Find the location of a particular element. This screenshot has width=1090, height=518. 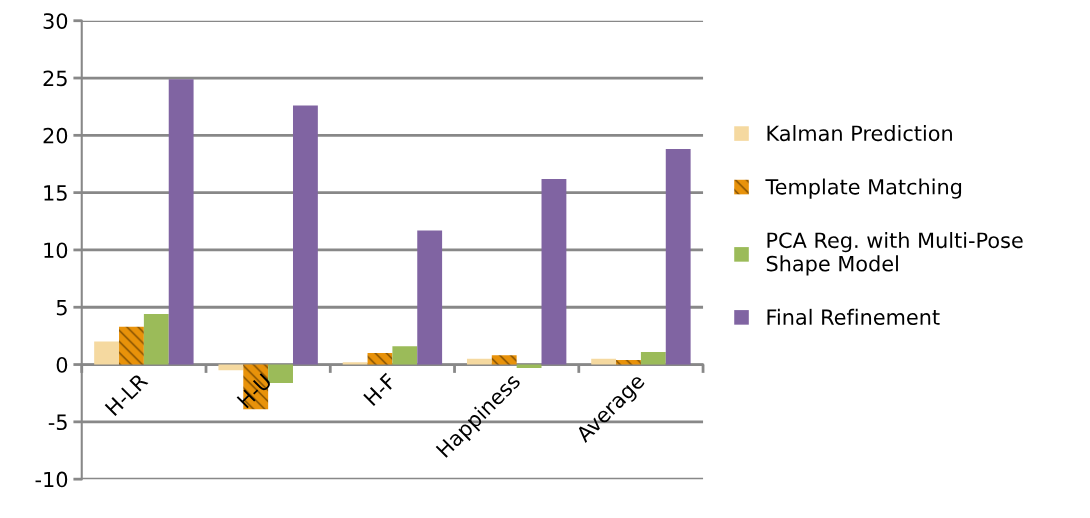

legend-label: Template Matching is located at coordinates (863, 188).